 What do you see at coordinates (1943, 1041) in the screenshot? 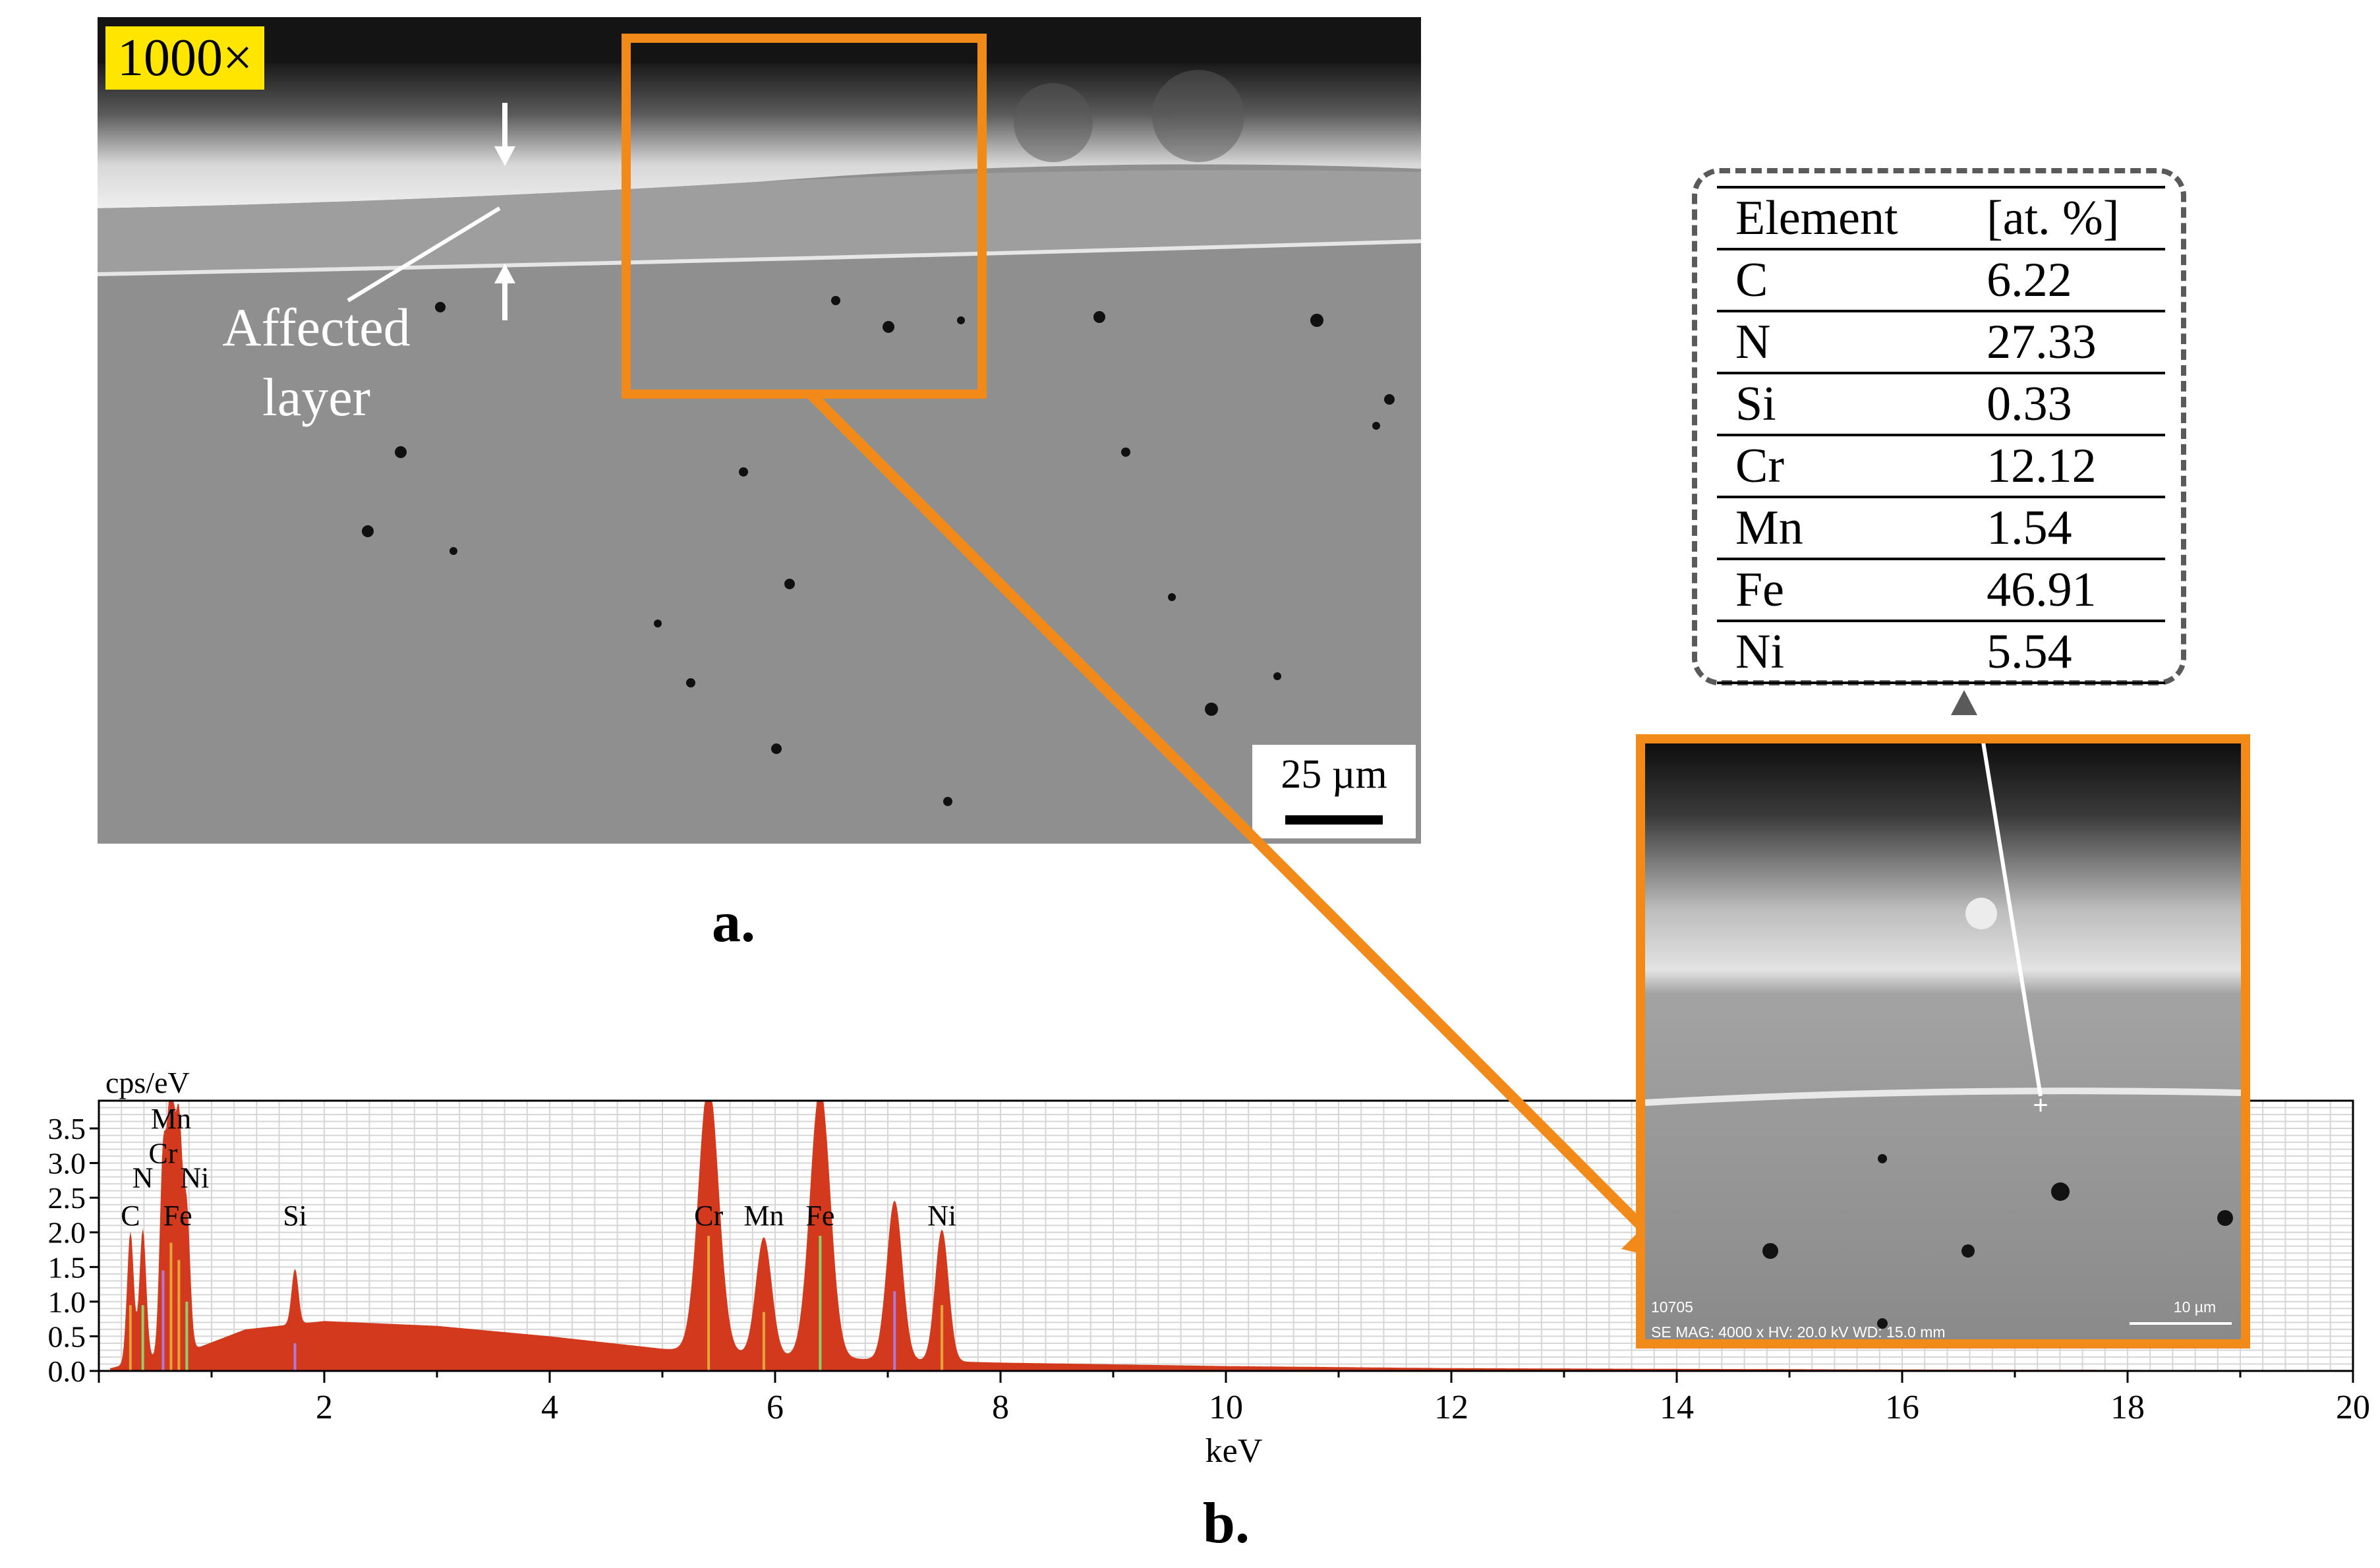
I see `sem-inset-4000x: +` at bounding box center [1943, 1041].